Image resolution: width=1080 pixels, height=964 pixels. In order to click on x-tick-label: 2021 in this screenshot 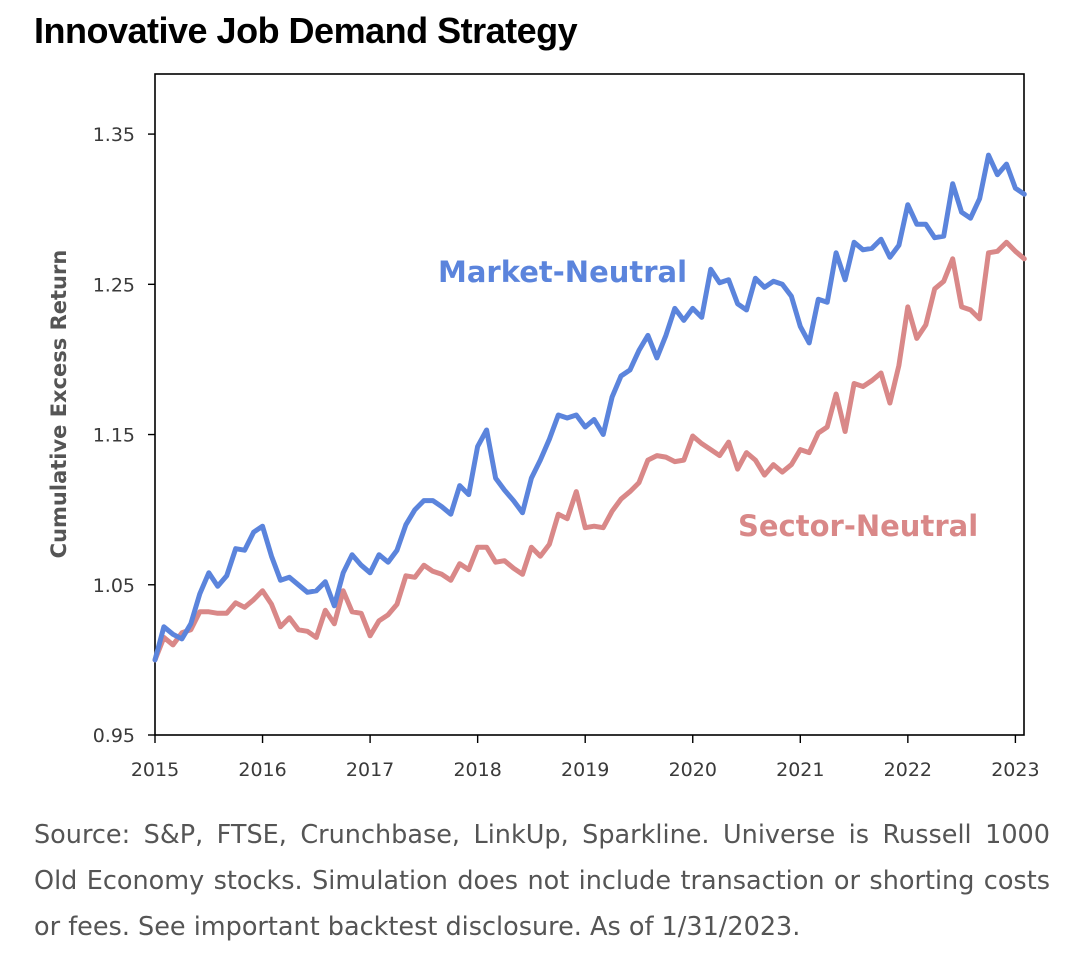, I will do `click(800, 770)`.